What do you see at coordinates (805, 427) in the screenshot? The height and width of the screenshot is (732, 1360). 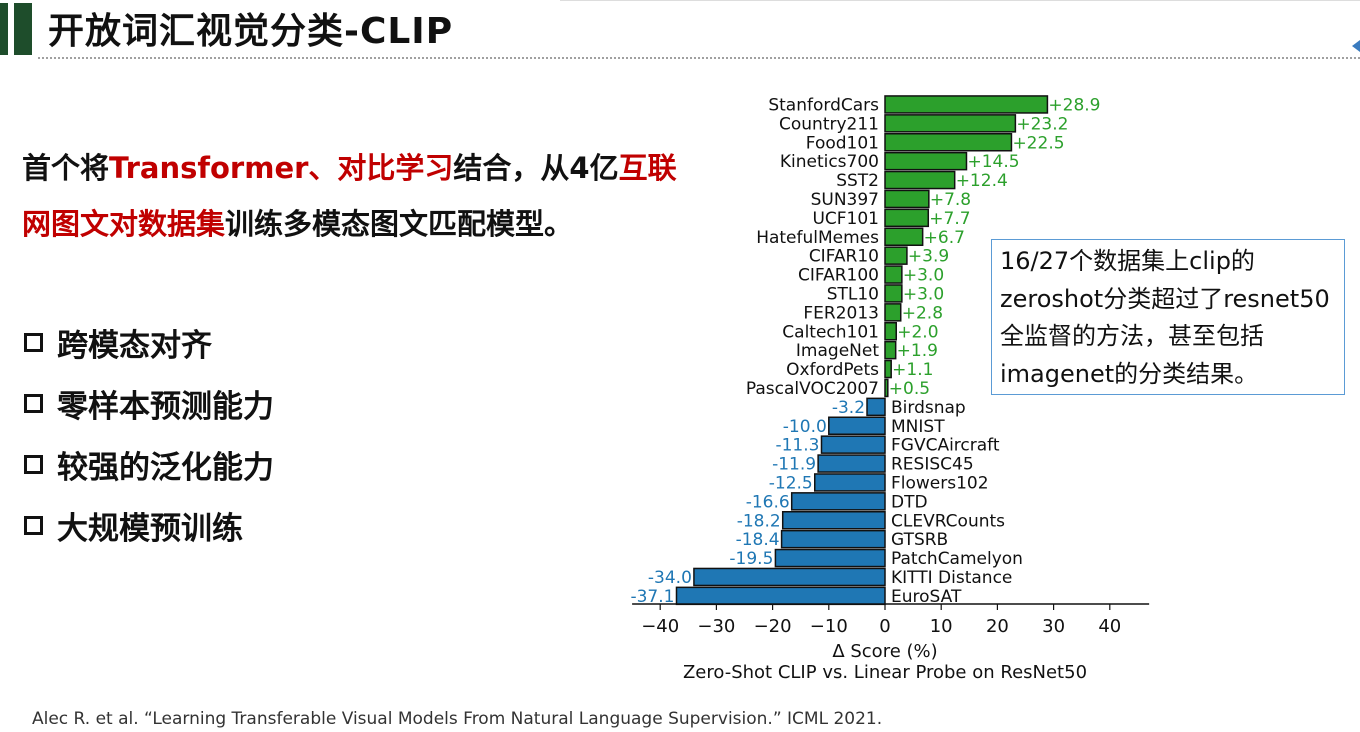 I see `value-label: -10.0` at bounding box center [805, 427].